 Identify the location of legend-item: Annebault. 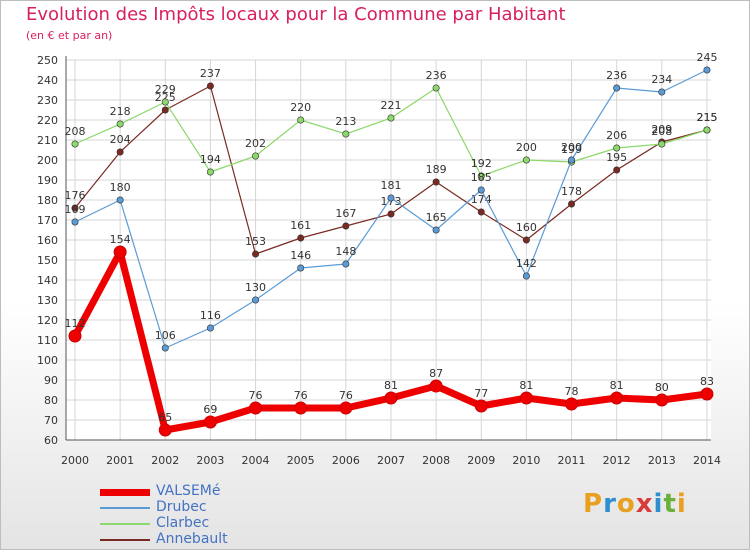
(200, 539).